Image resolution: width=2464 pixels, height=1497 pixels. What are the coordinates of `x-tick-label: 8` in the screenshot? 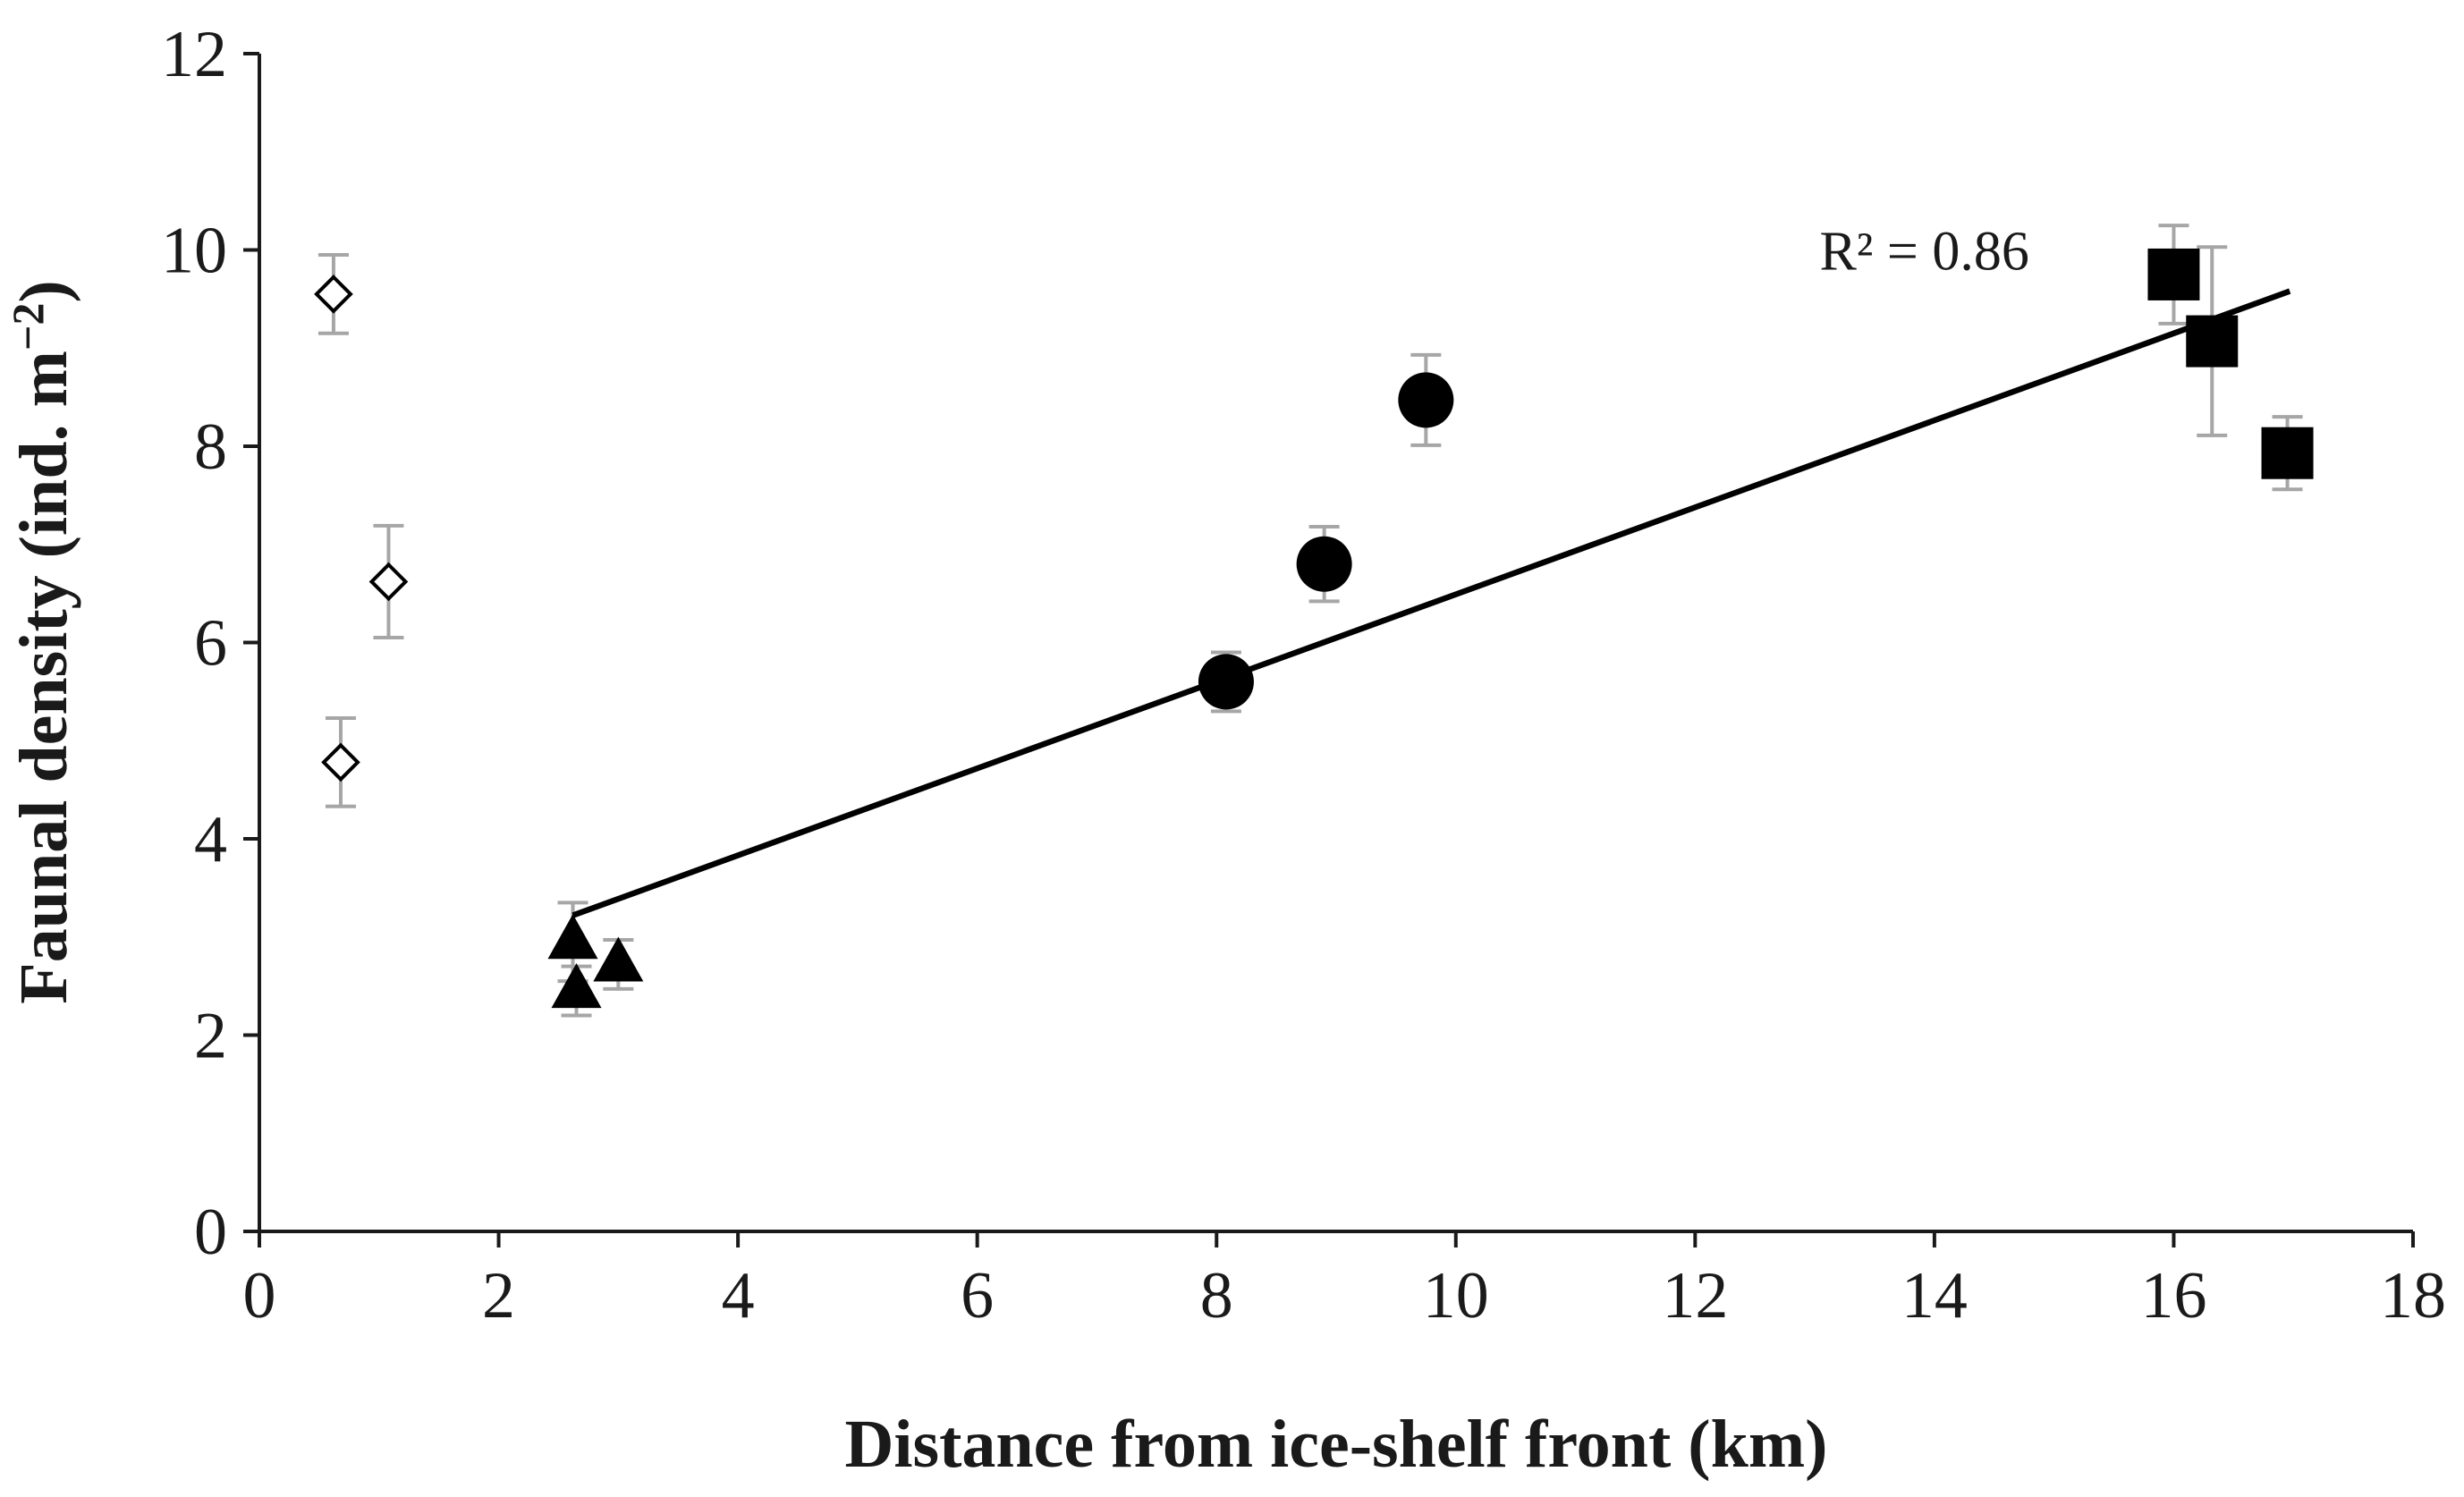 It's located at (1216, 1295).